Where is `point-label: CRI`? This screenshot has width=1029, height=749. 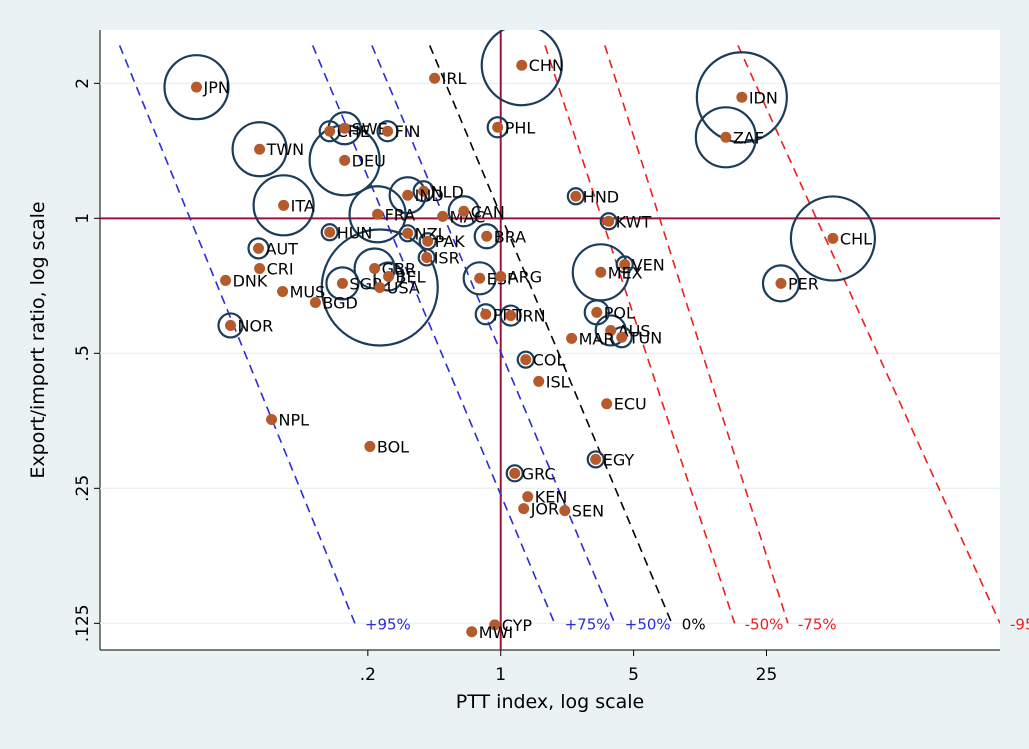 point-label: CRI is located at coordinates (280, 268).